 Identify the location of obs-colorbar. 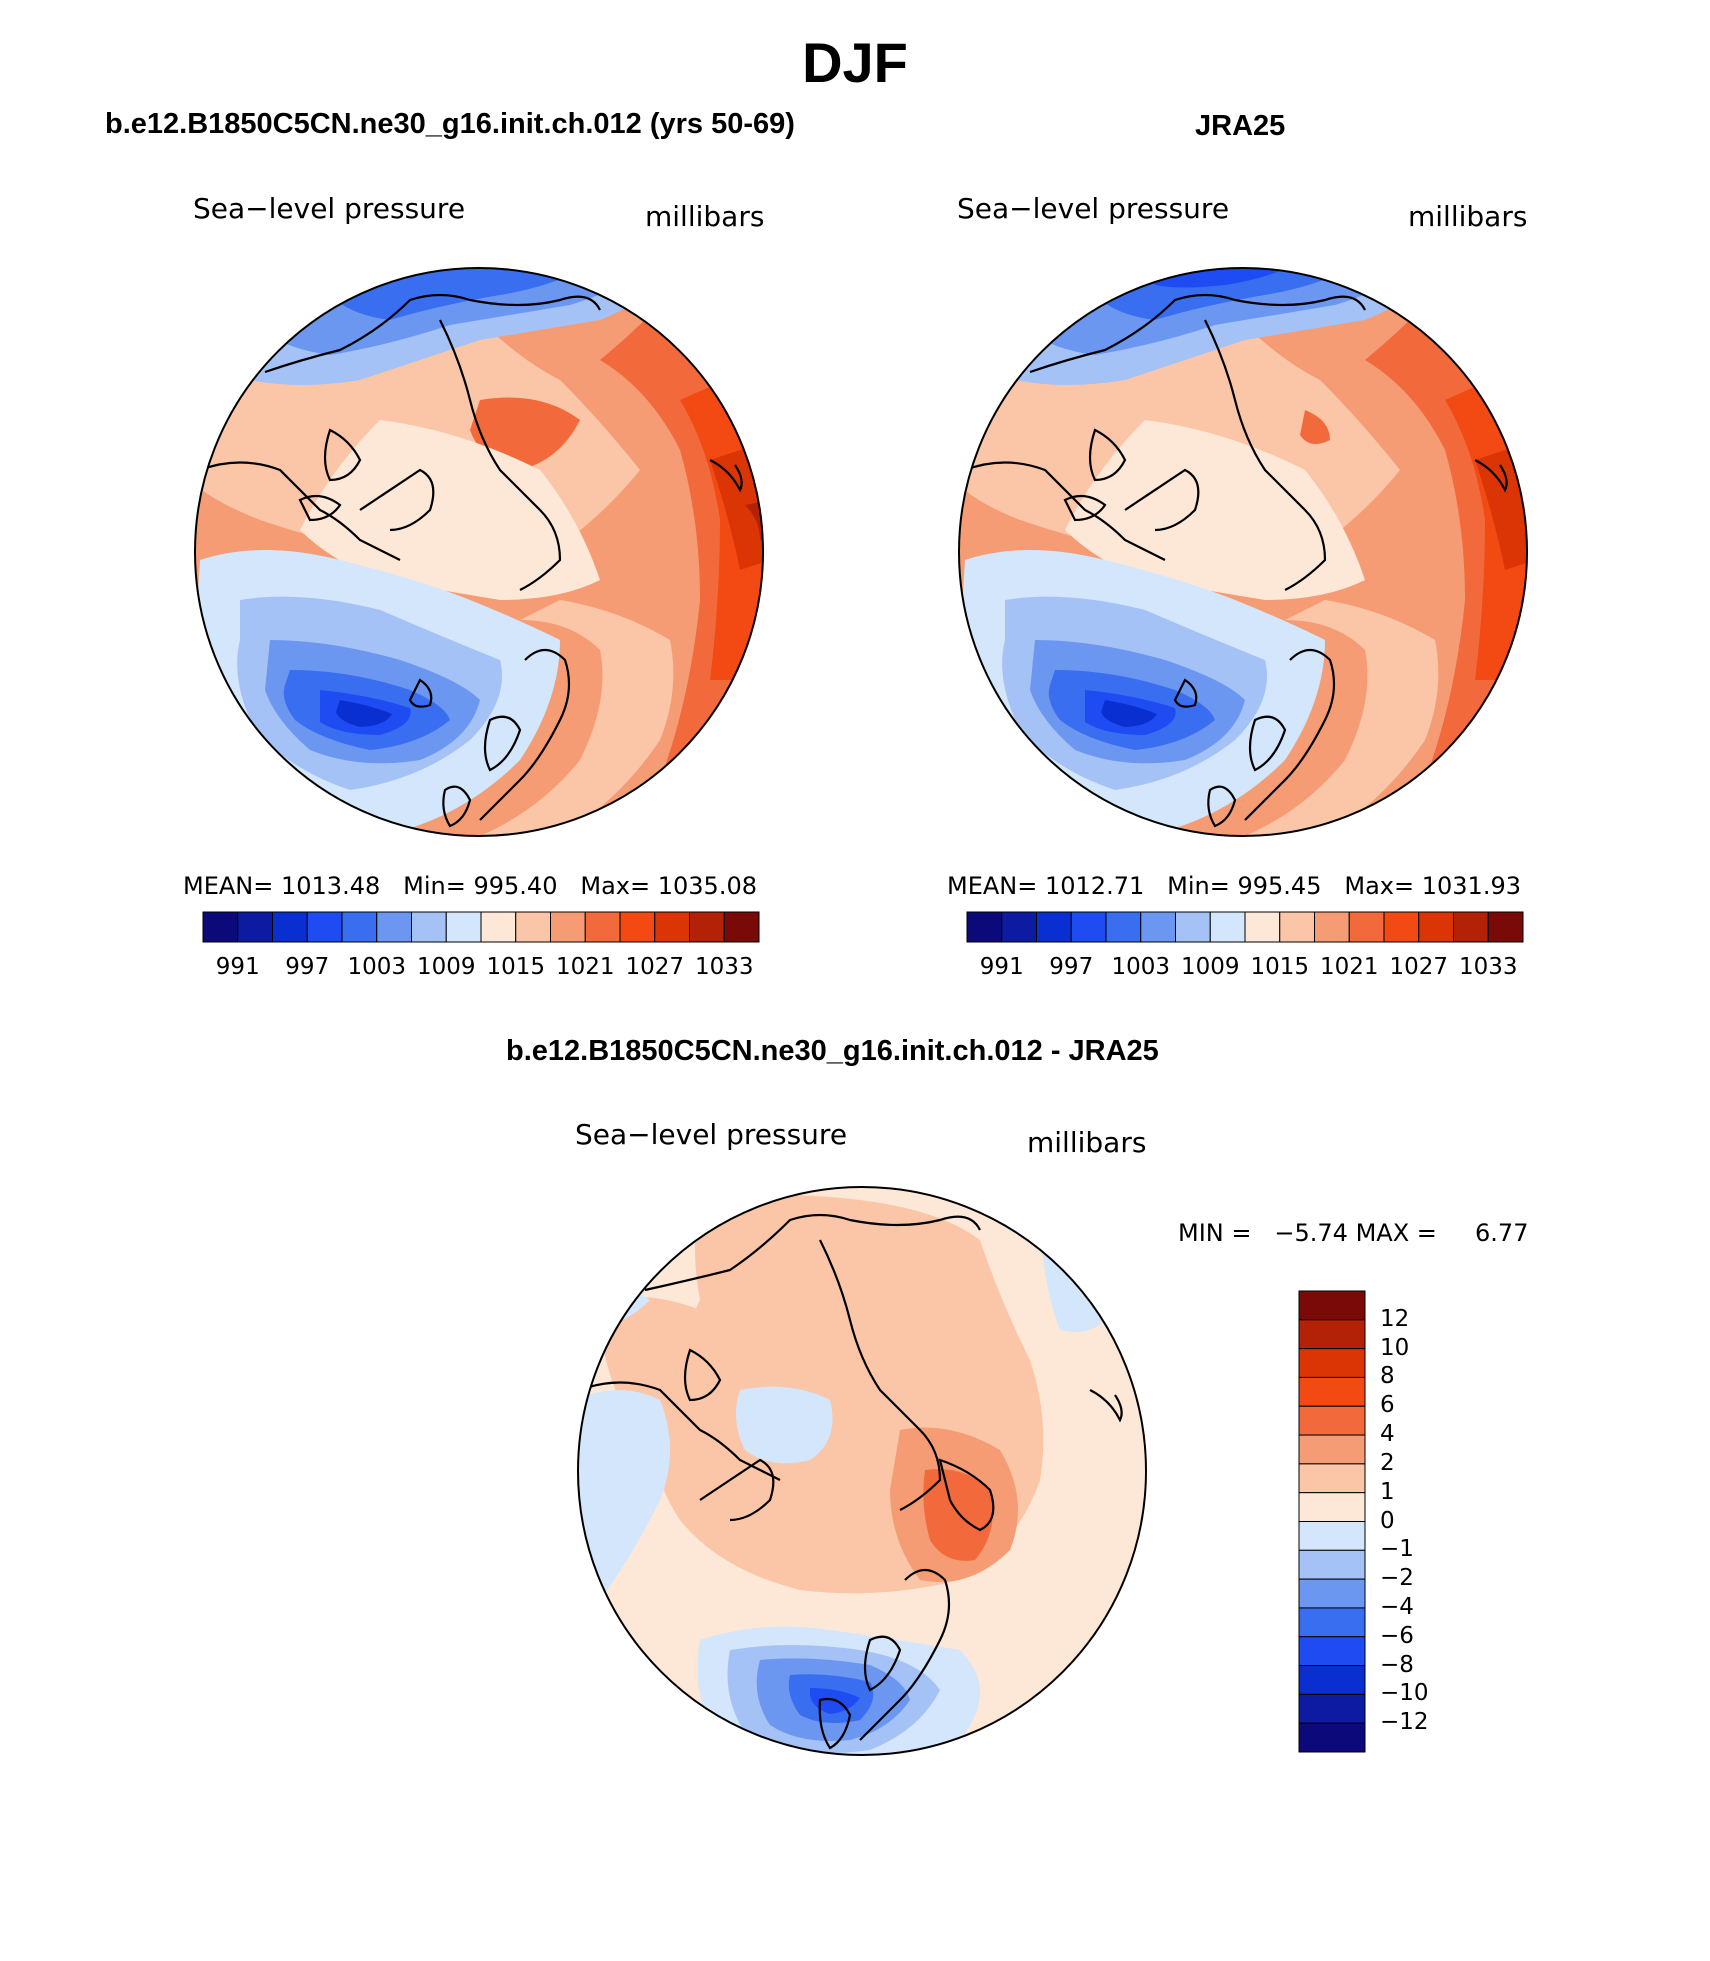
(1245, 927).